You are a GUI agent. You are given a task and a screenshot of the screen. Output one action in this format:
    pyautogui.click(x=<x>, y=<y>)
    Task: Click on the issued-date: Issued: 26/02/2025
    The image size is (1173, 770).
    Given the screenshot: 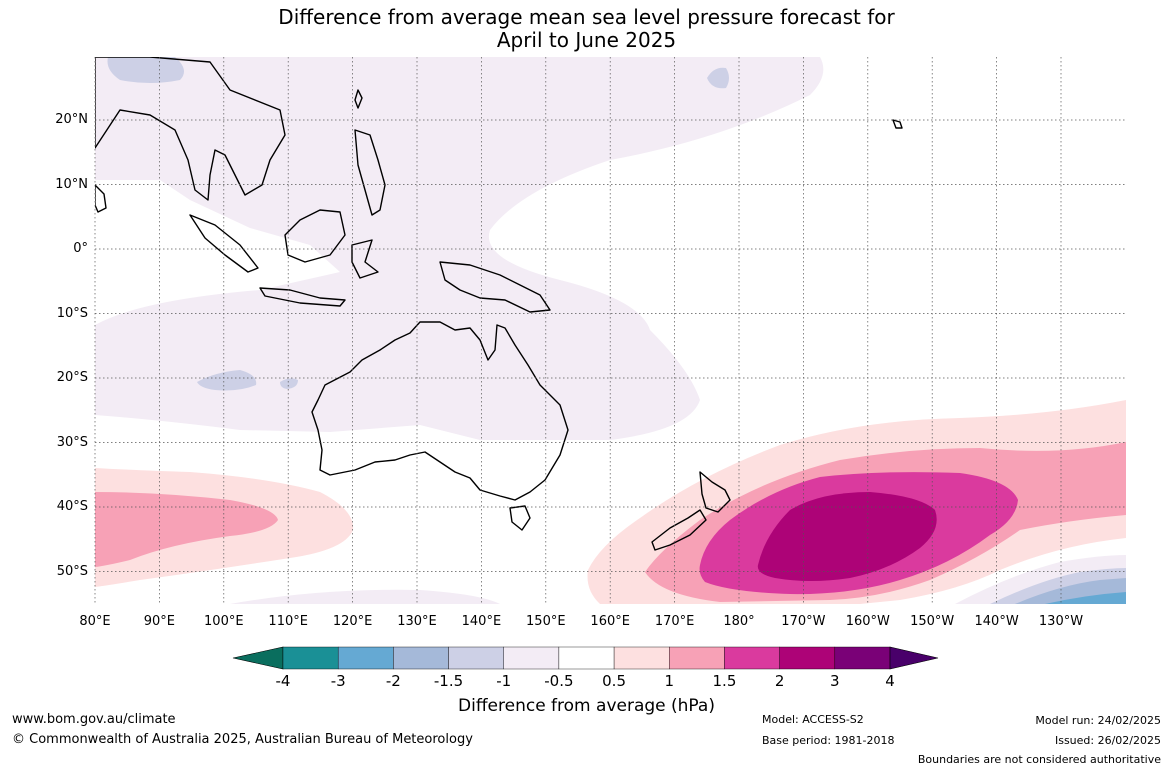 What is the action you would take?
    pyautogui.click(x=1107, y=740)
    